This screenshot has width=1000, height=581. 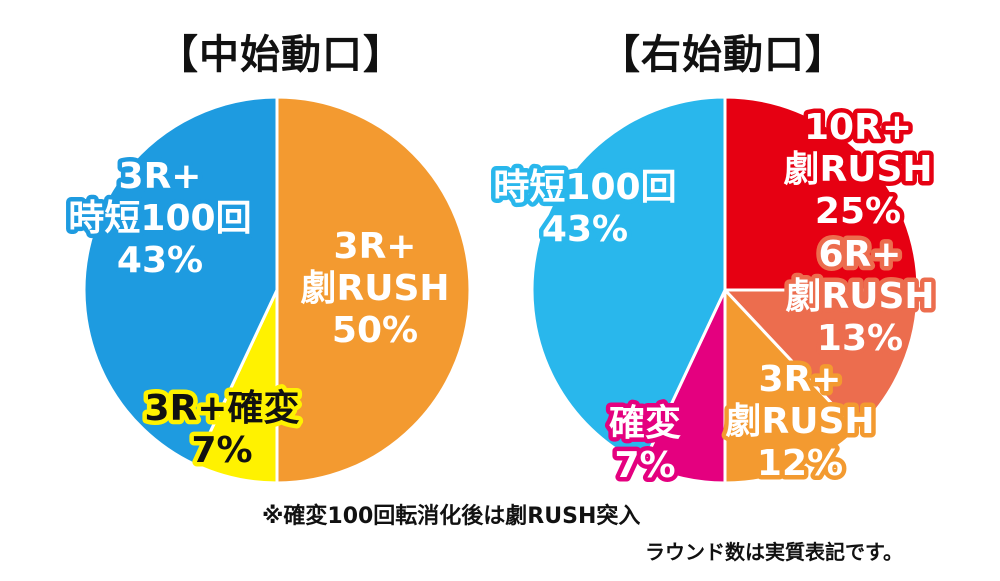 I want to click on pie-0-slice-1-label: 3R+確変 7%, so click(x=222, y=429).